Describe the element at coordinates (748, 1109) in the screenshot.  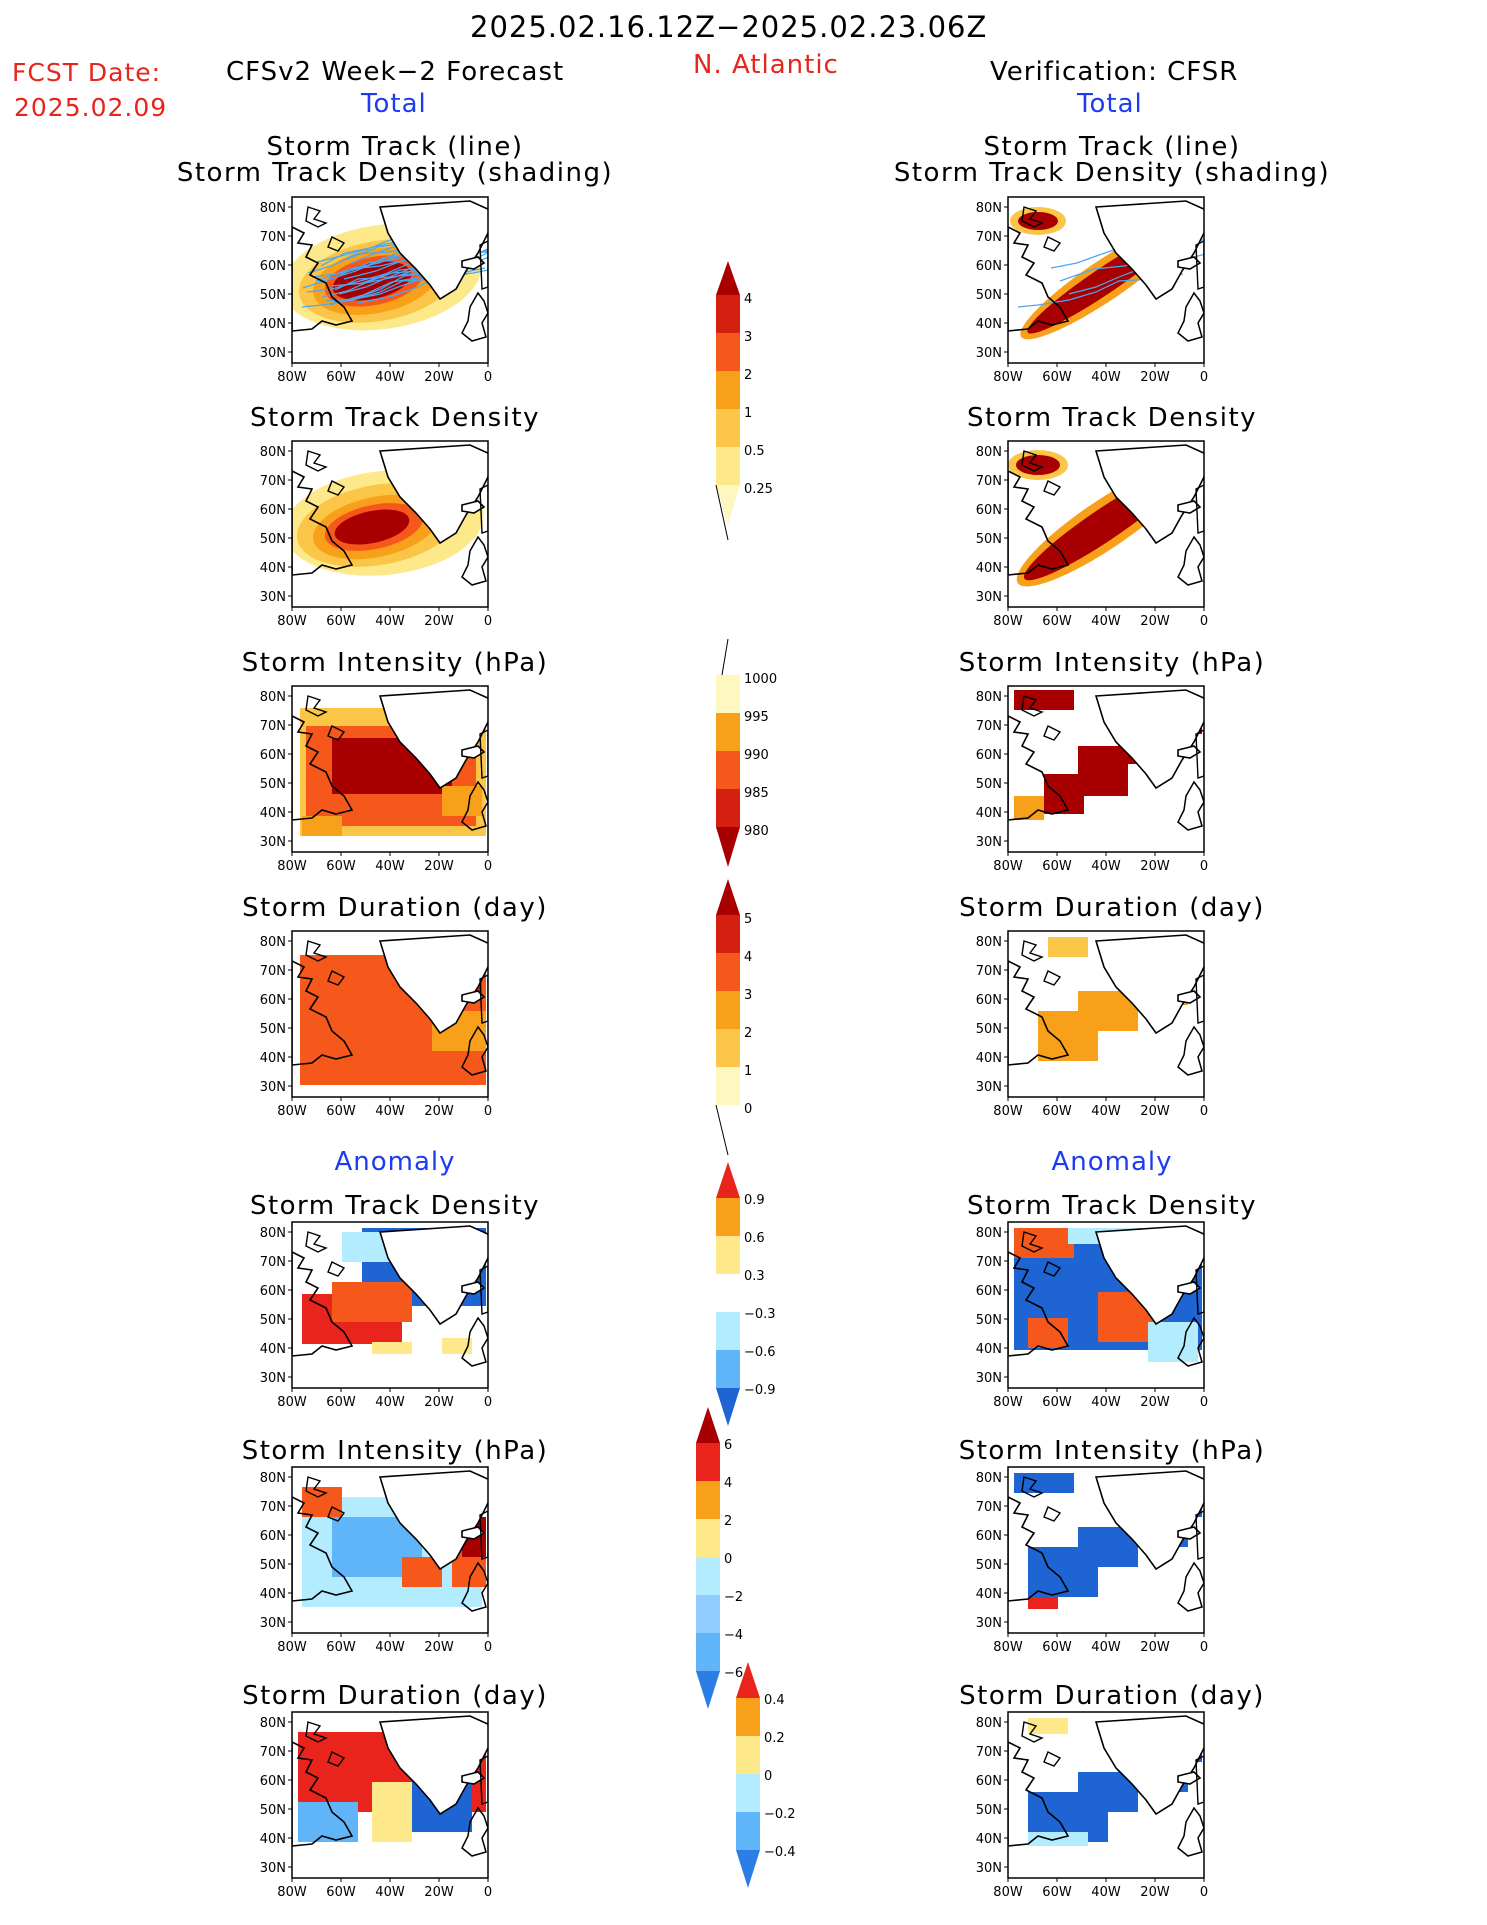
I see `cb-duration-tick: 0` at that location.